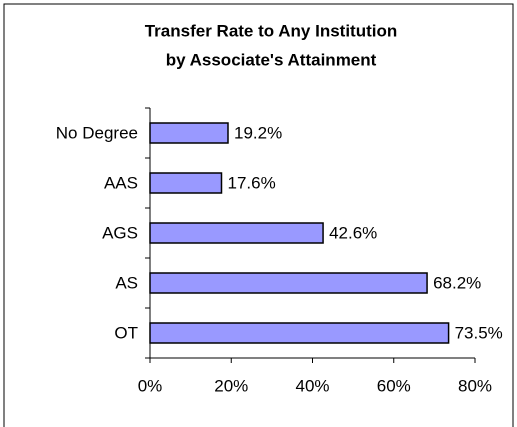 The image size is (517, 427). What do you see at coordinates (479, 332) in the screenshot?
I see `data-label: 73.5%` at bounding box center [479, 332].